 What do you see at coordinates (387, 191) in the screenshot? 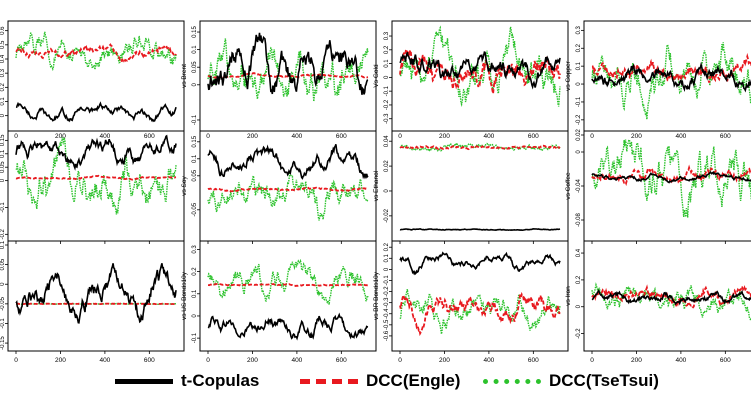
I see `ytick-label-6-1: 0` at bounding box center [387, 191].